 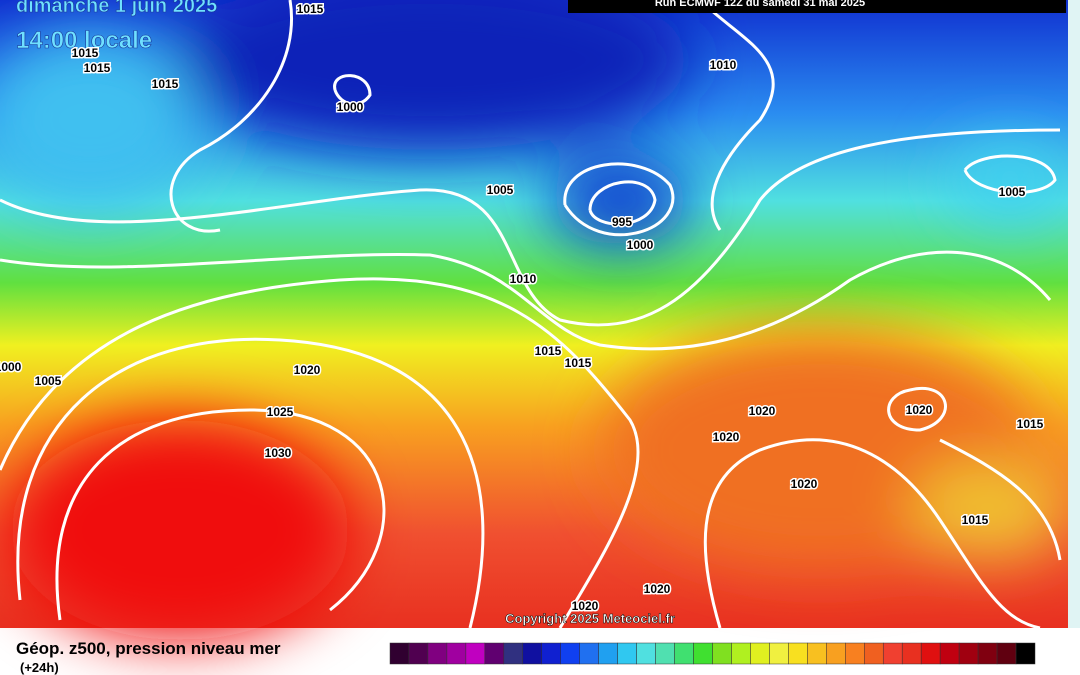 What do you see at coordinates (278, 453) in the screenshot?
I see `isobar-label: 1030` at bounding box center [278, 453].